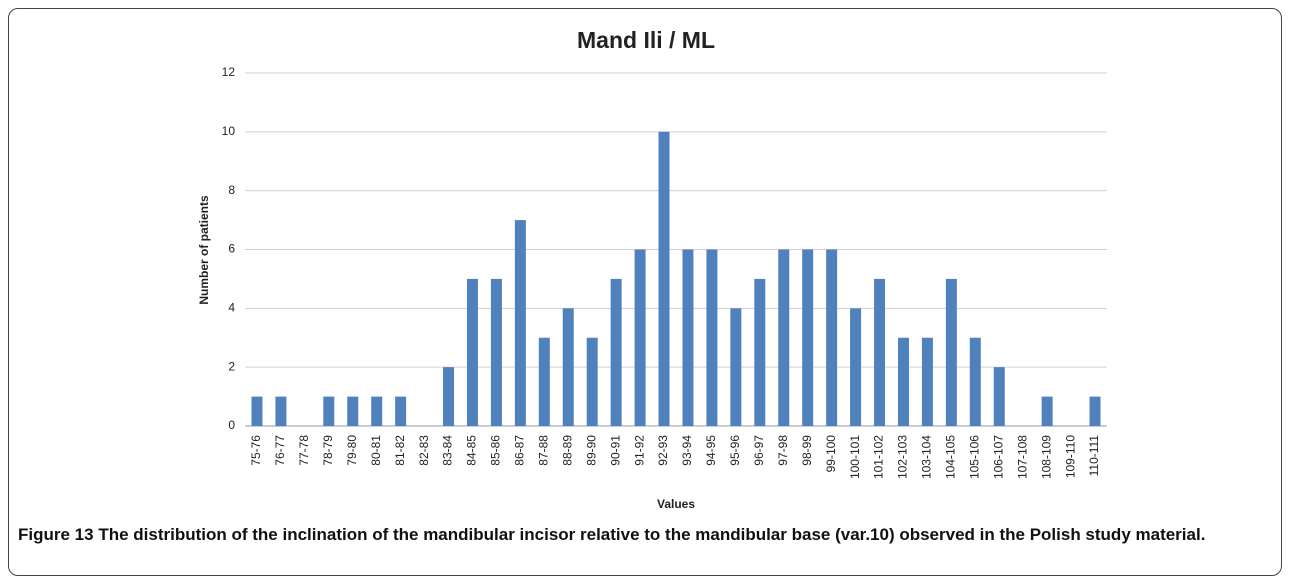  I want to click on x-tick-label: 91-92, so click(639, 450).